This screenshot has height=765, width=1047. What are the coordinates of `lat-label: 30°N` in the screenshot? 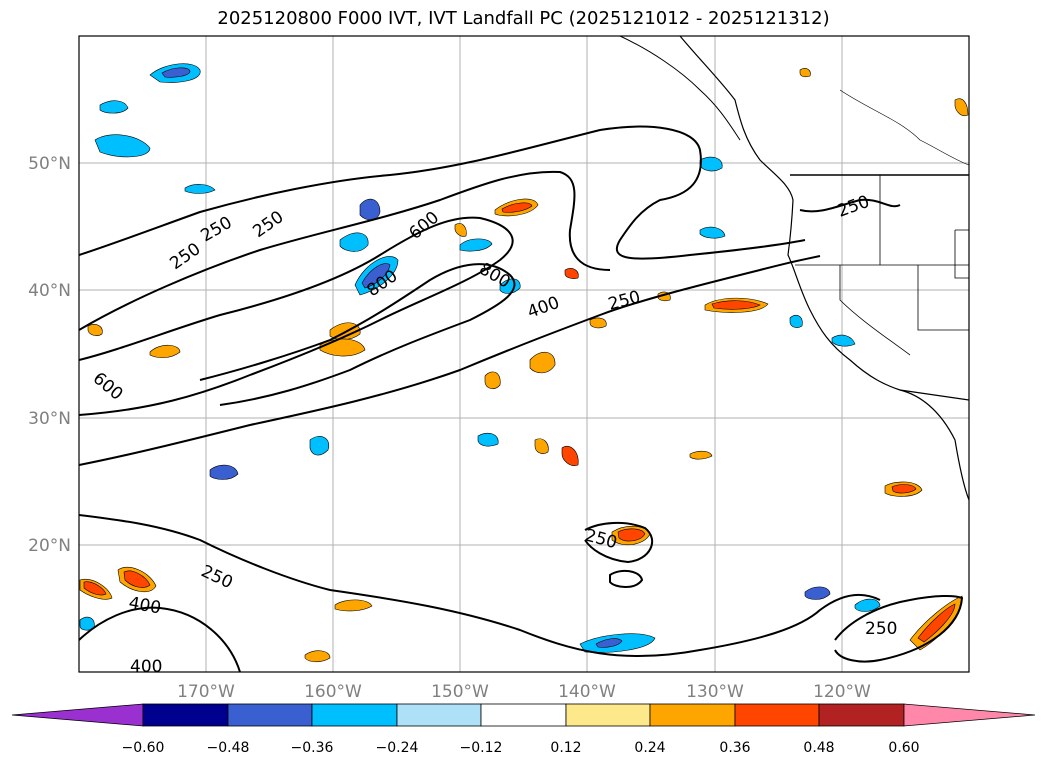 It's located at (49, 419).